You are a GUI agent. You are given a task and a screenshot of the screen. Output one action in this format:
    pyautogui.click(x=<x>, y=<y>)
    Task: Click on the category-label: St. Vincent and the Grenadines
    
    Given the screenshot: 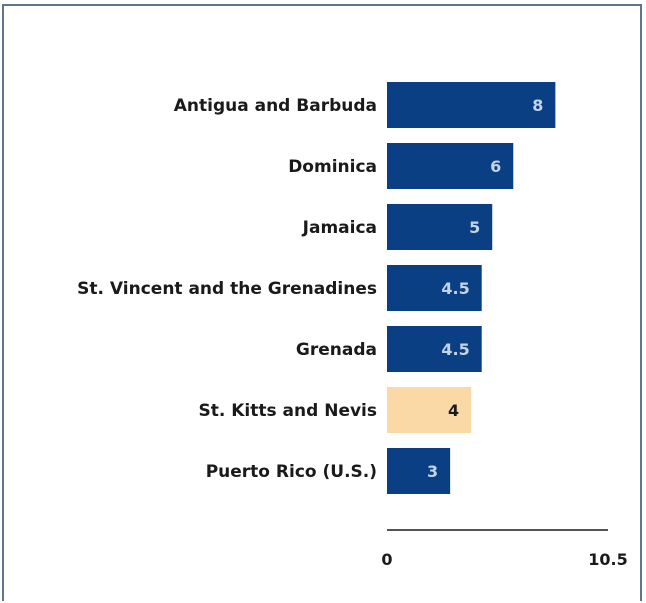 What is the action you would take?
    pyautogui.click(x=227, y=289)
    